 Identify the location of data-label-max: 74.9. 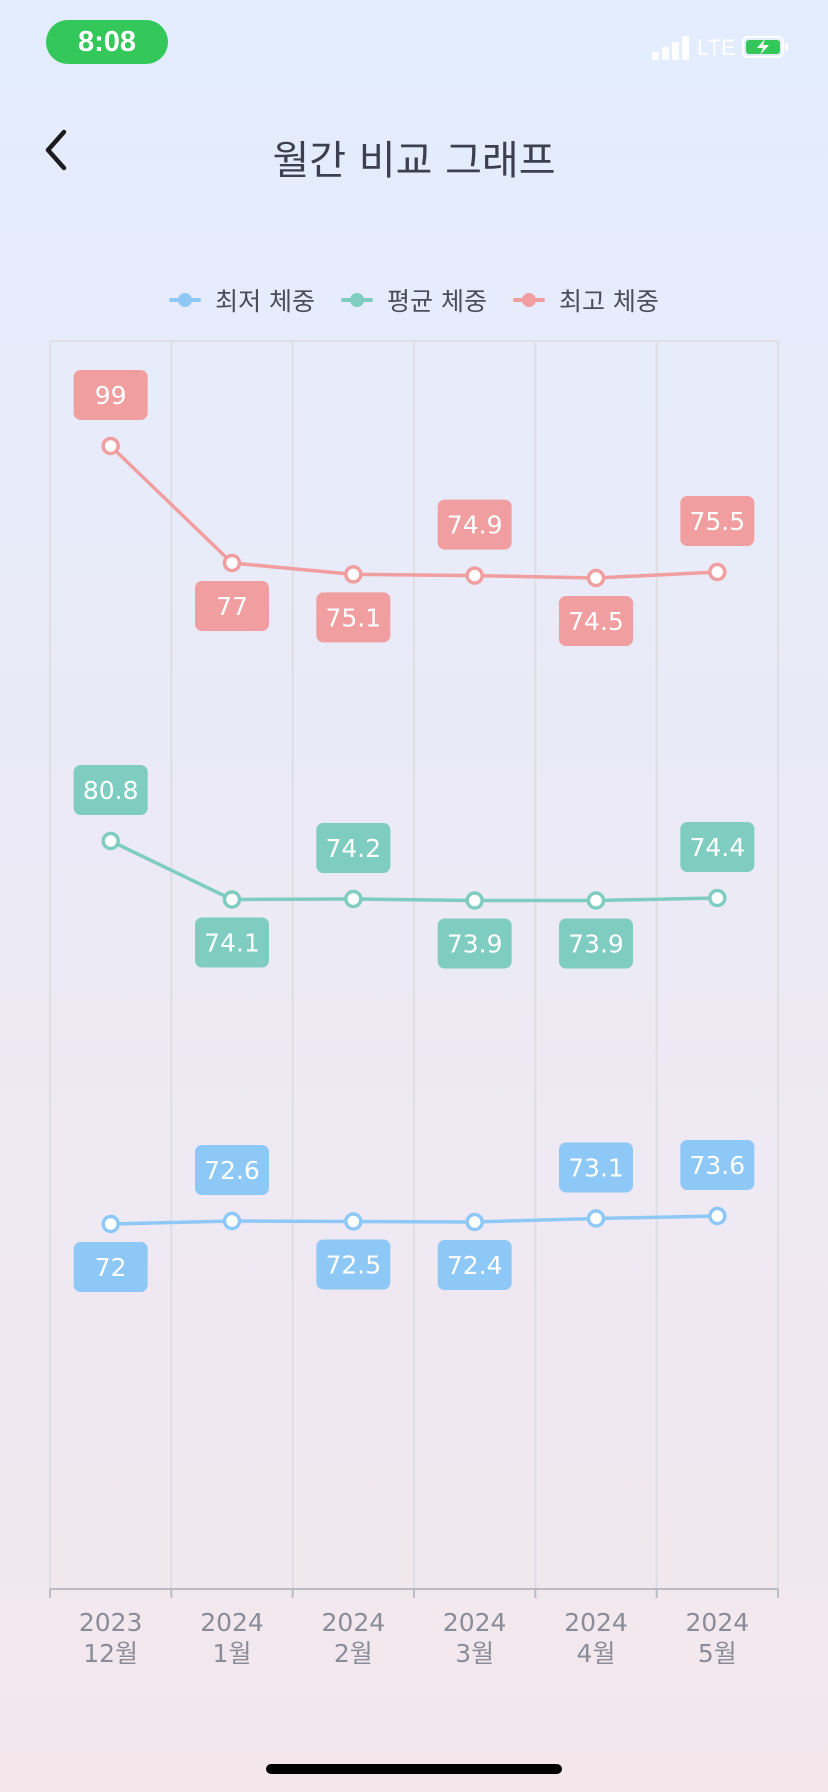
(475, 525).